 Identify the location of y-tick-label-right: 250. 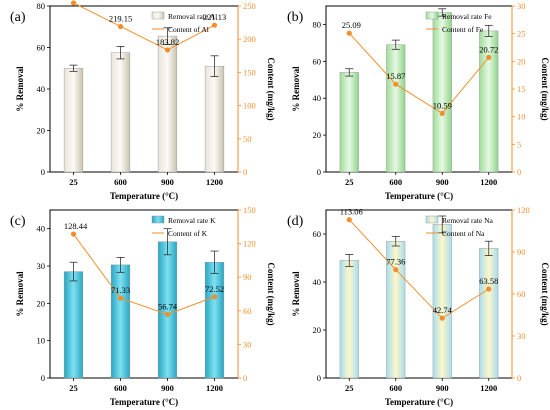
(249, 6).